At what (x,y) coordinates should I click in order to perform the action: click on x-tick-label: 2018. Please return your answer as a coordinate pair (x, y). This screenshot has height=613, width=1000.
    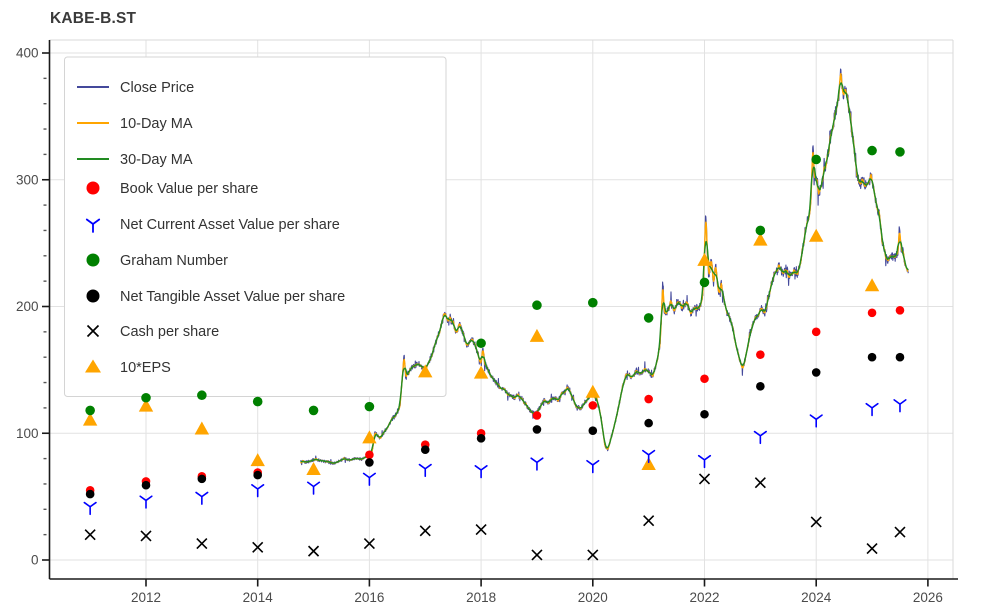
    Looking at the image, I should click on (481, 597).